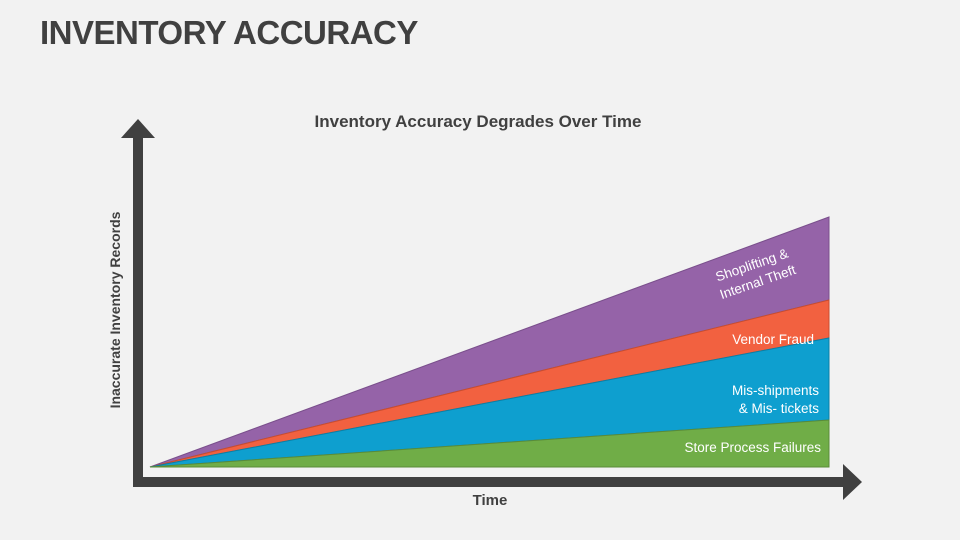 The width and height of the screenshot is (960, 540). I want to click on band-store-process, so click(489, 443).